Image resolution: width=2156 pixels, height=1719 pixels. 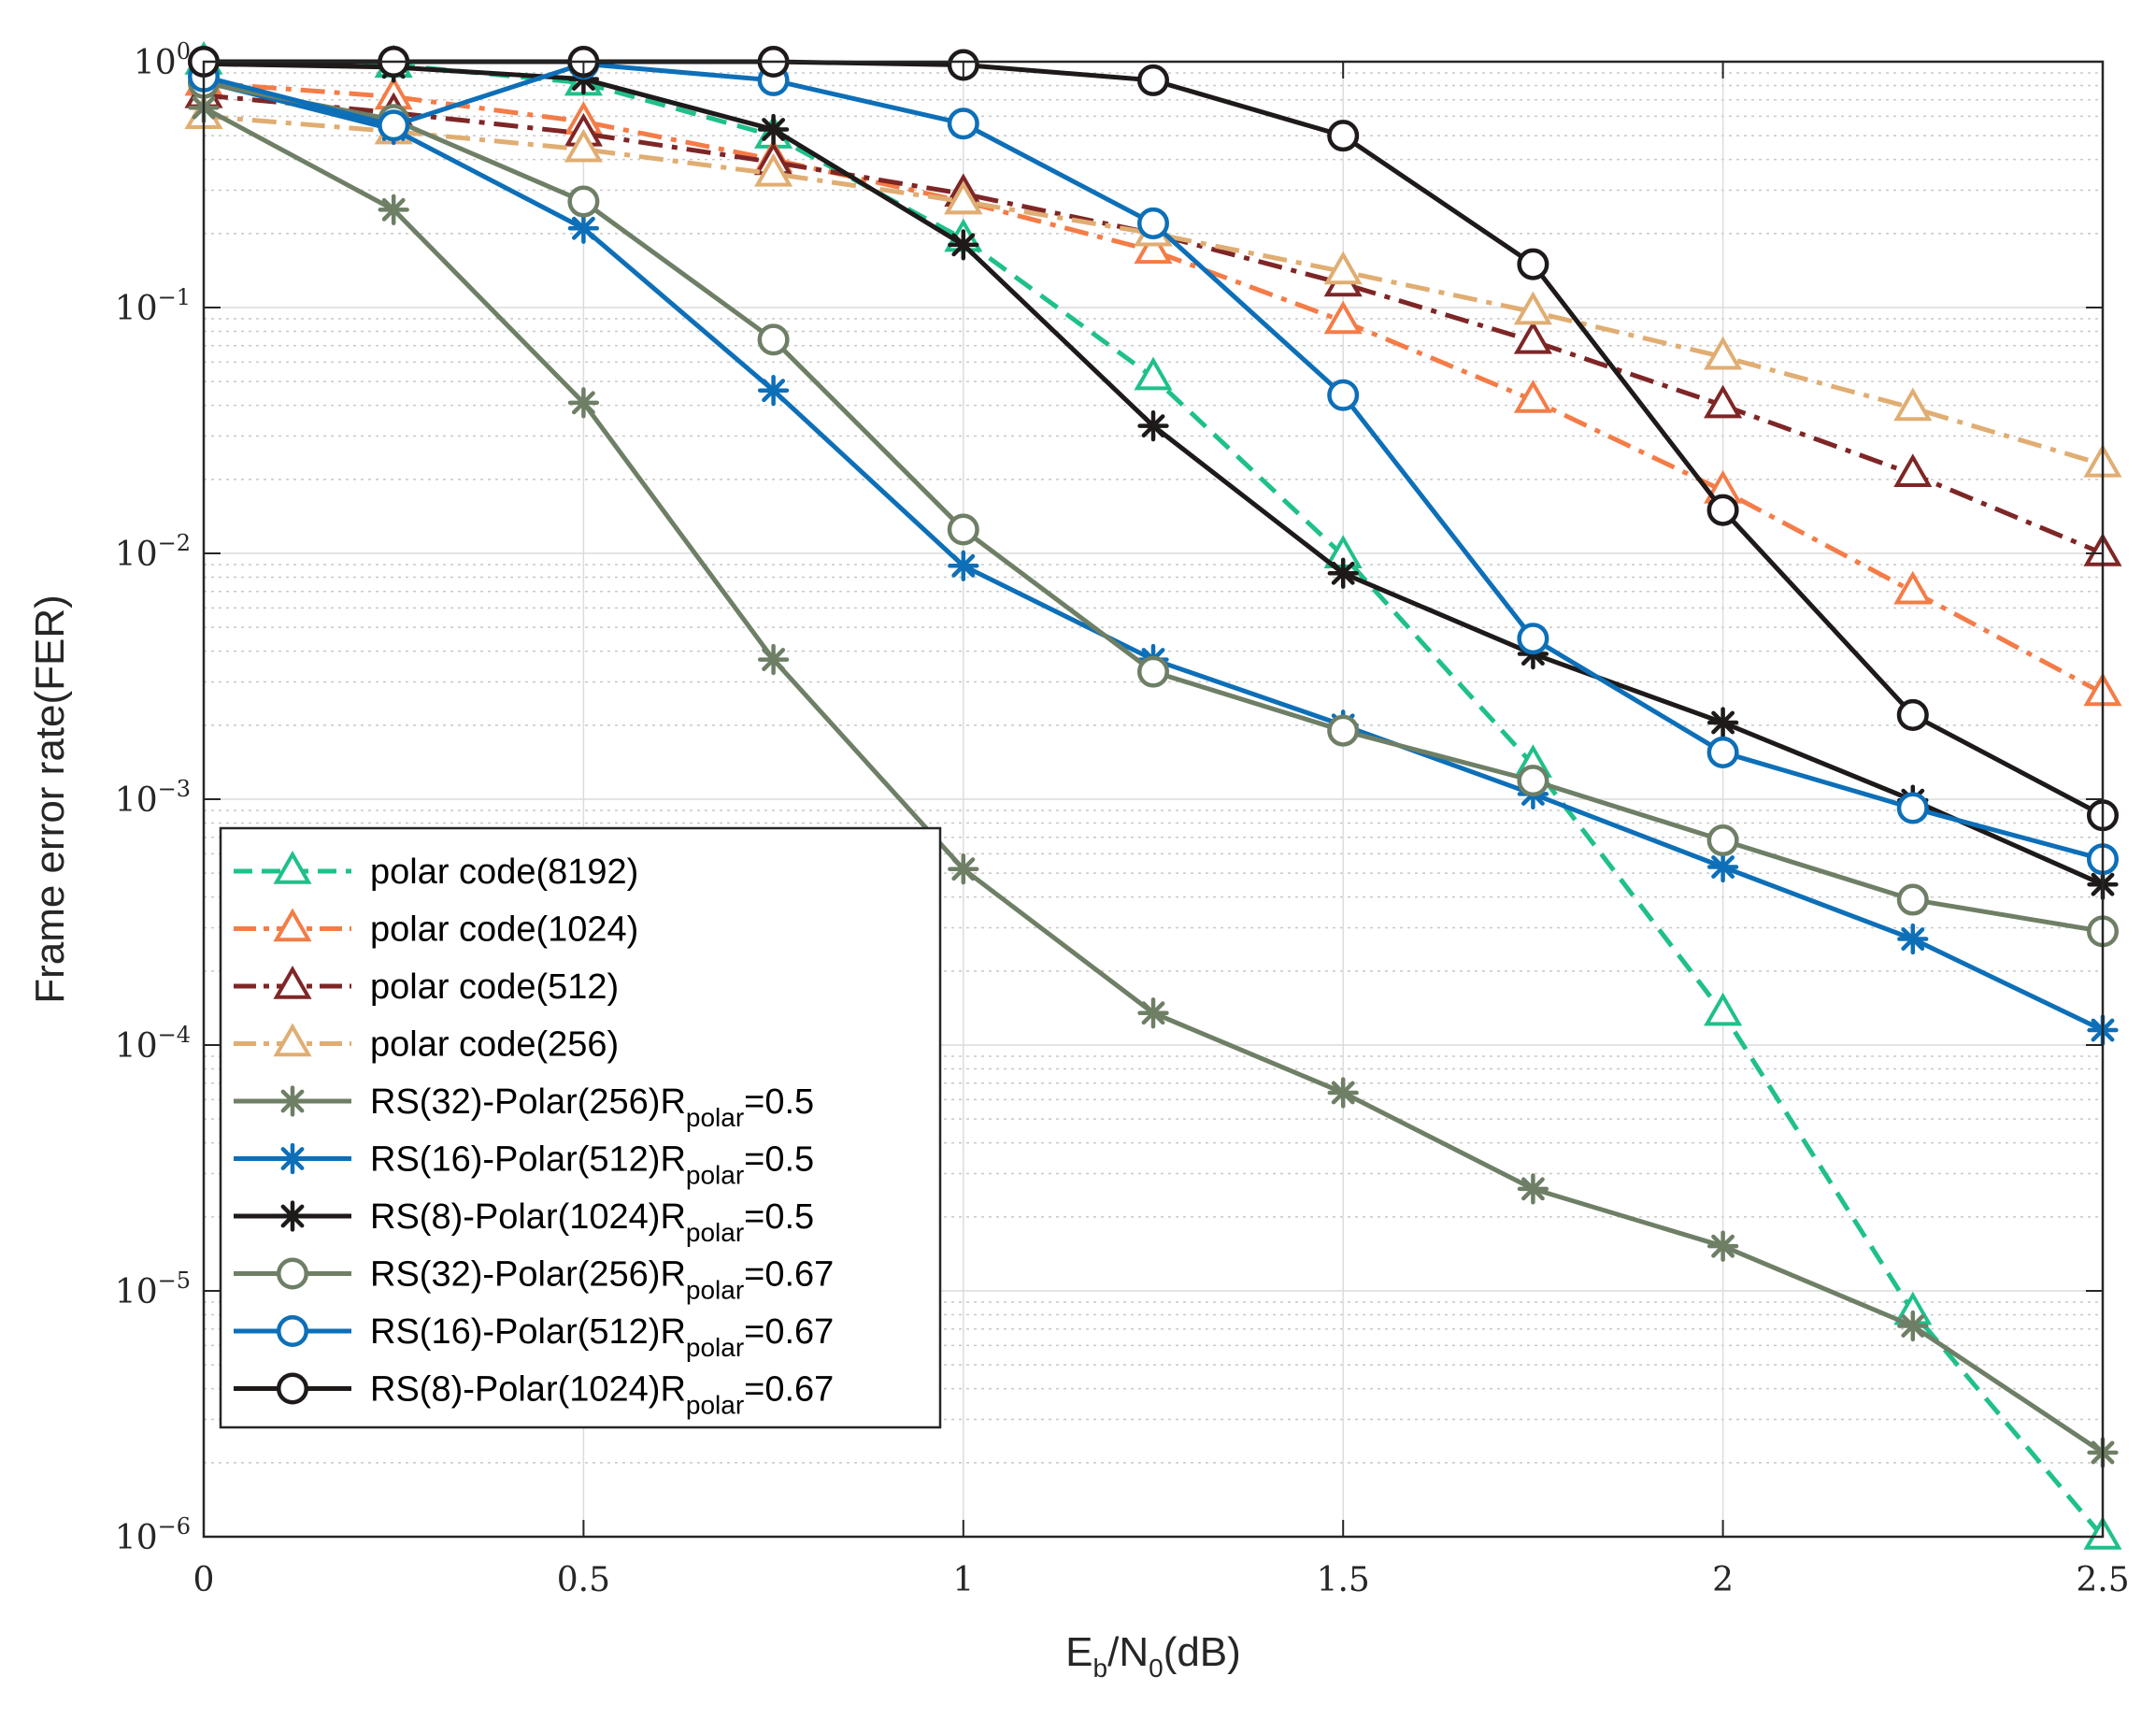 What do you see at coordinates (1723, 1580) in the screenshot?
I see `x-tick-label: 2` at bounding box center [1723, 1580].